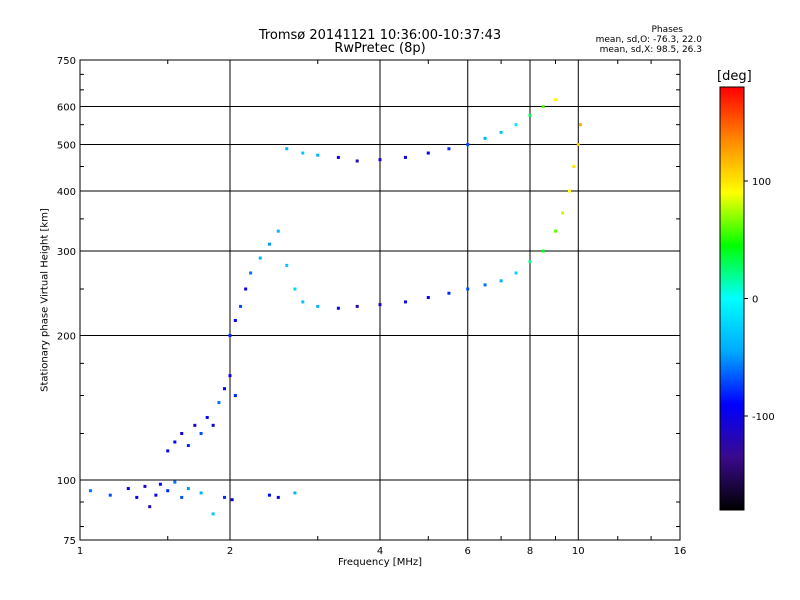 The height and width of the screenshot is (600, 800). What do you see at coordinates (763, 417) in the screenshot?
I see `colorbar-tick-label: -100` at bounding box center [763, 417].